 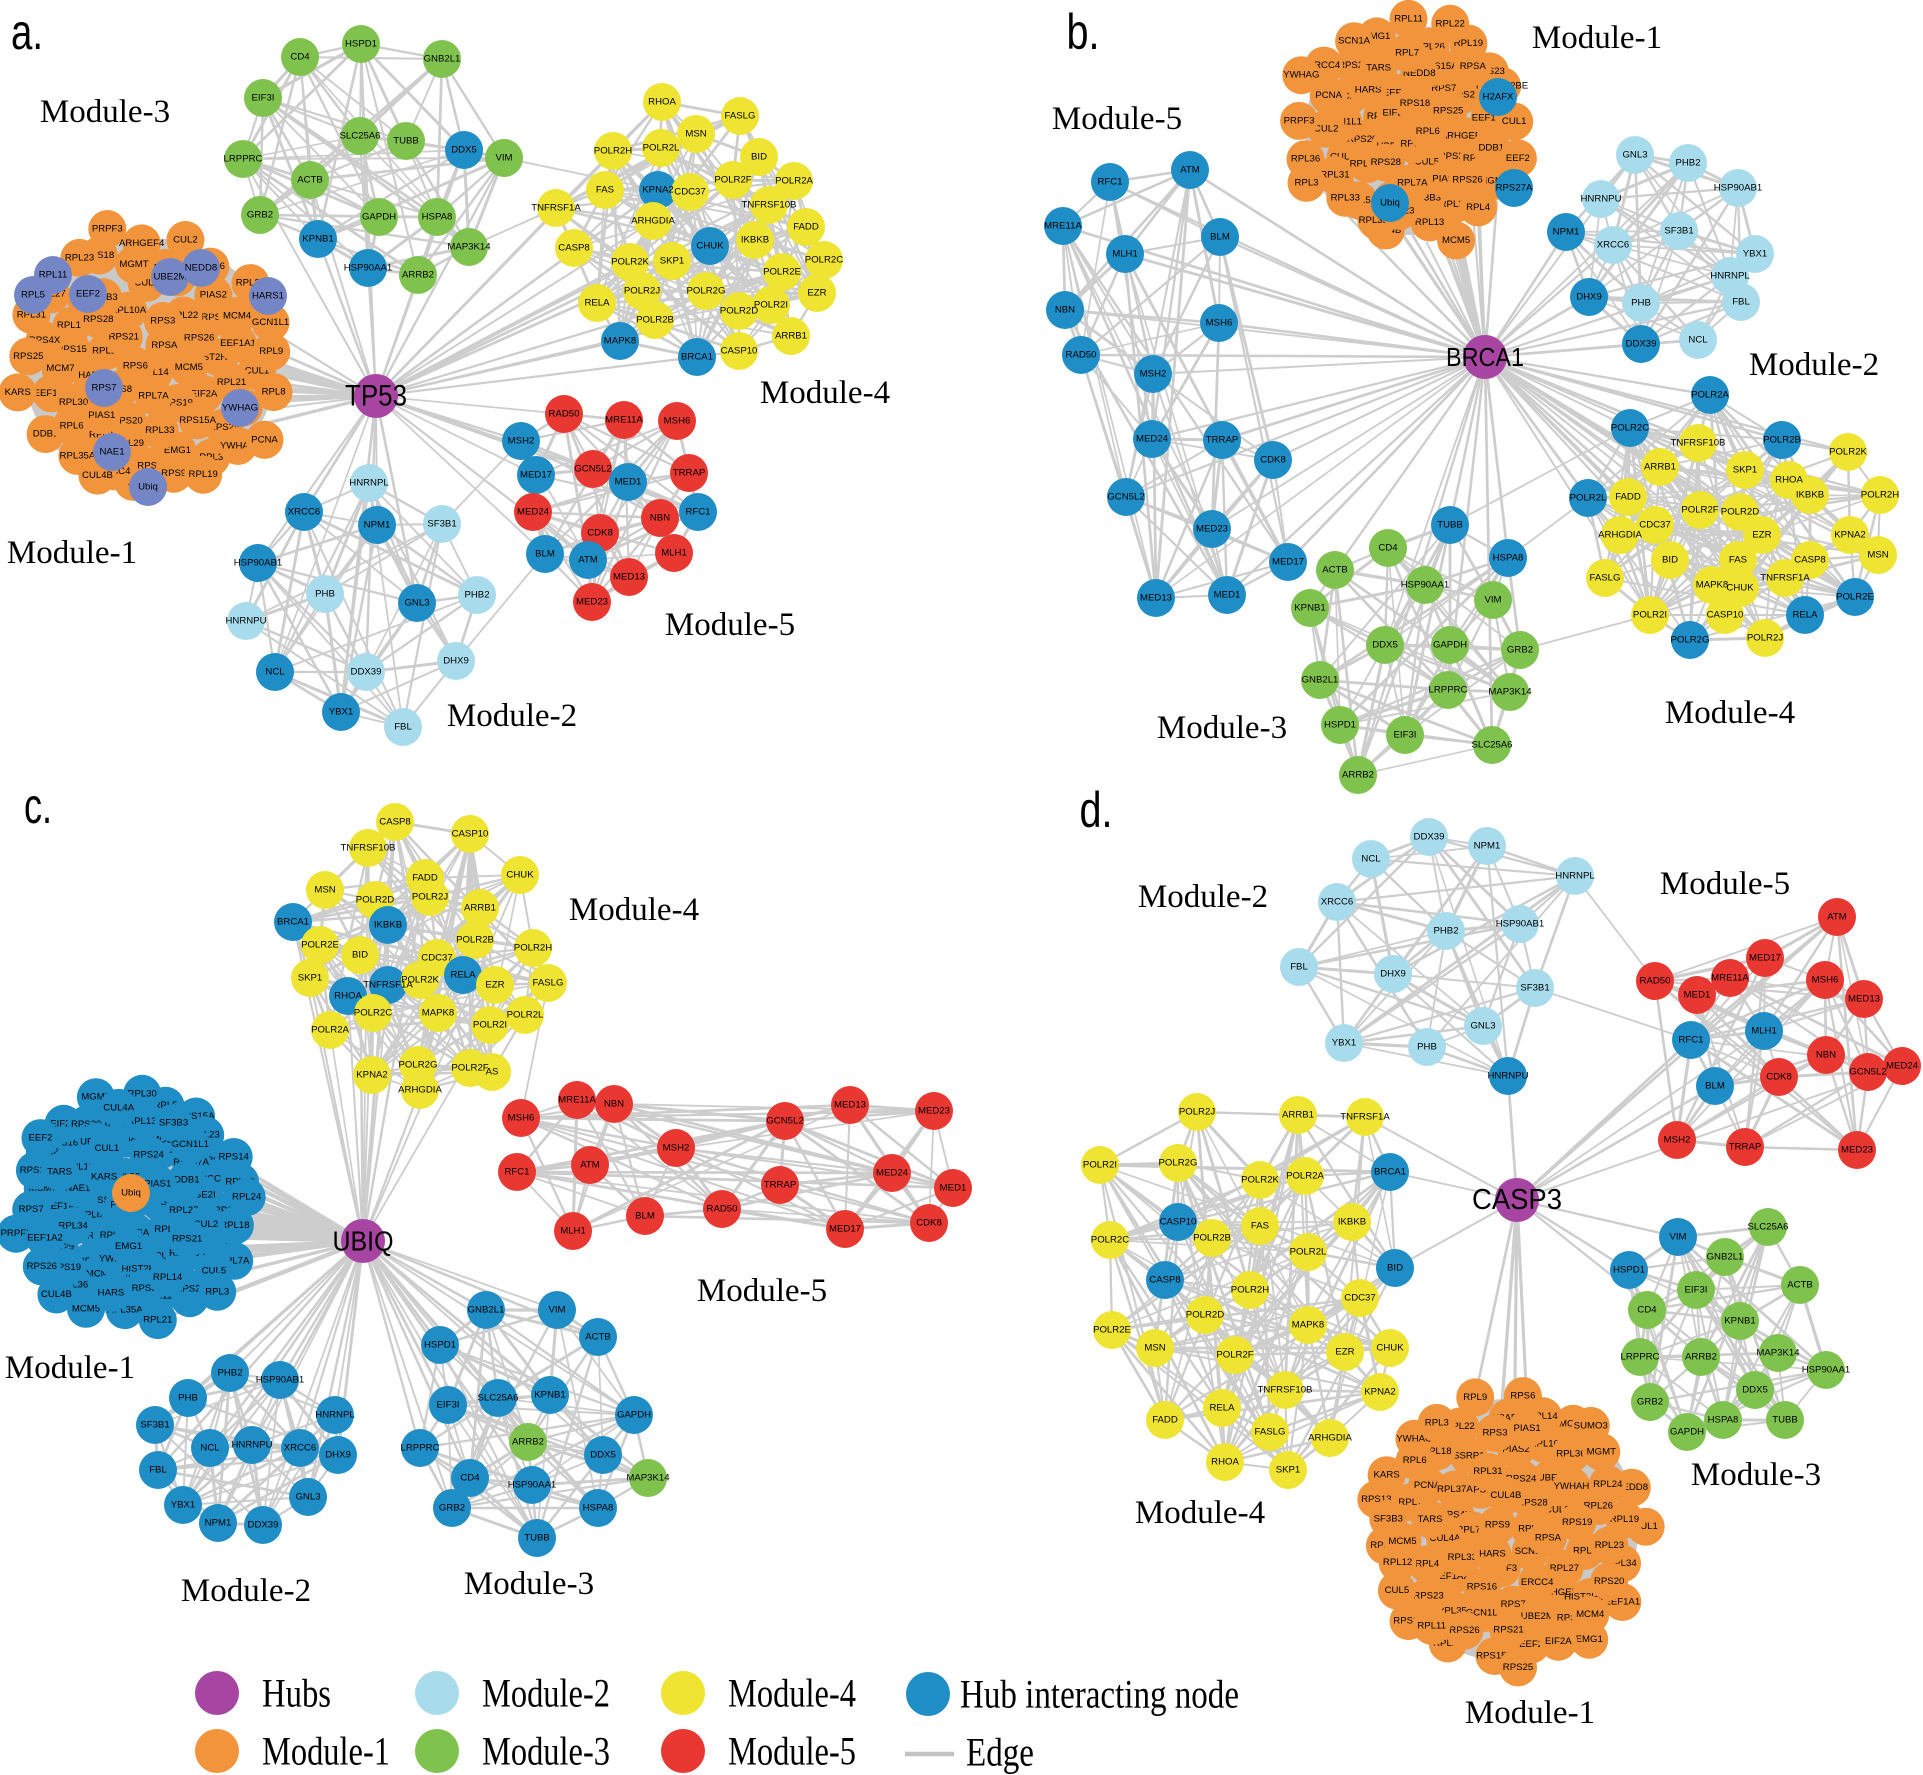 I want to click on svg-text: HSPA8, so click(x=437, y=217).